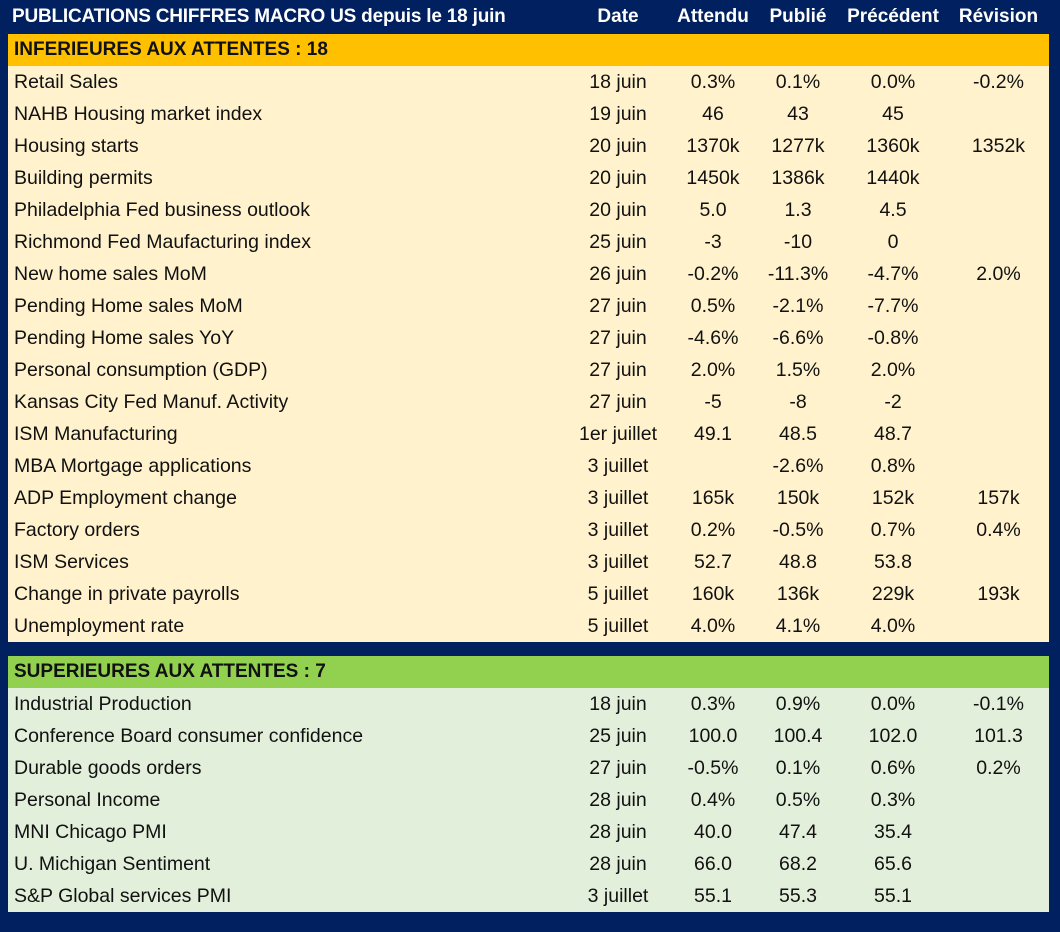 Image resolution: width=1060 pixels, height=932 pixels. What do you see at coordinates (893, 863) in the screenshot?
I see `previous-value: 65.6` at bounding box center [893, 863].